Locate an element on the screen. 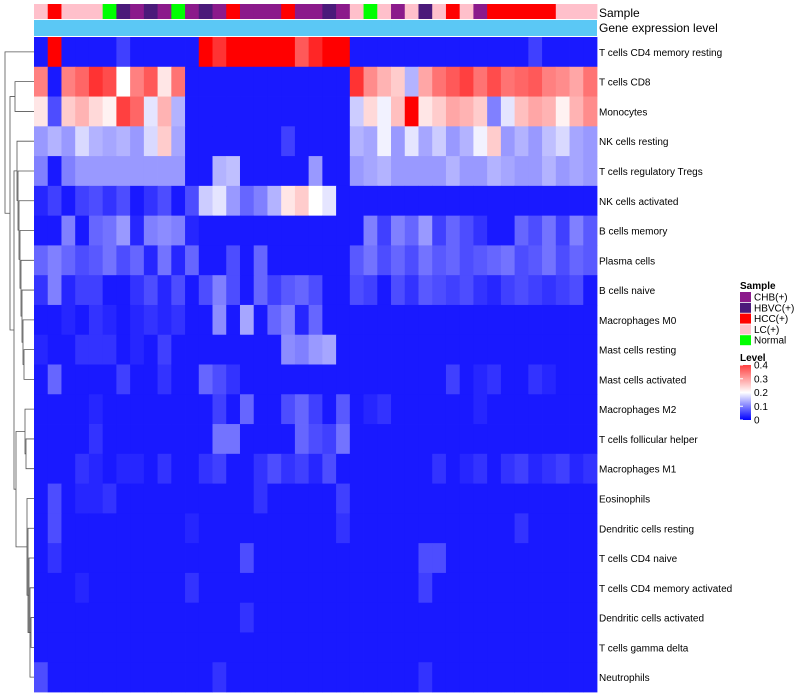 The height and width of the screenshot is (700, 800). row-label: Dendritic cells resting is located at coordinates (646, 529).